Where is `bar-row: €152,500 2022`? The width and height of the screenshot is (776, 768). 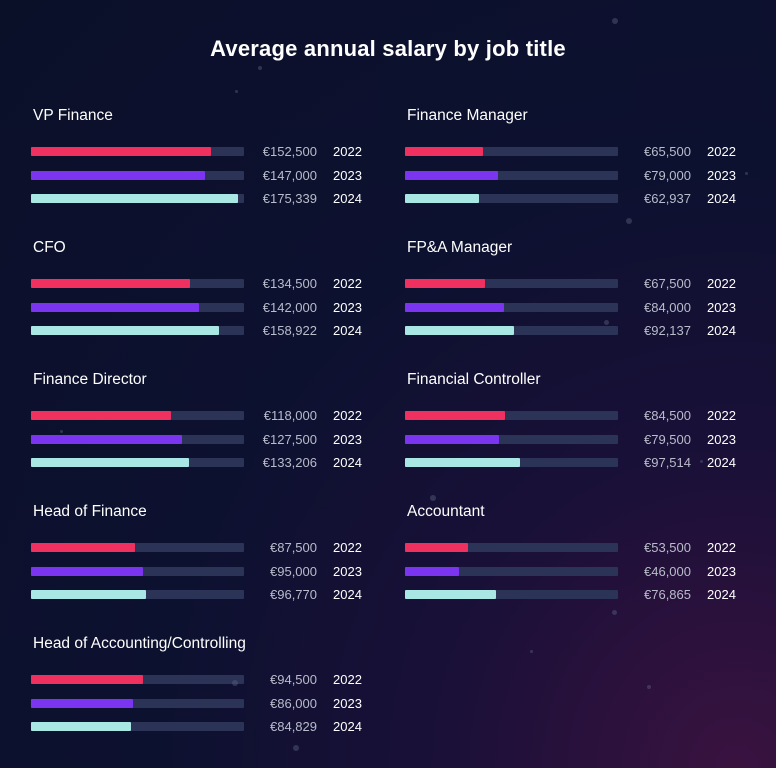
bar-row: €152,500 2022 is located at coordinates (203, 151).